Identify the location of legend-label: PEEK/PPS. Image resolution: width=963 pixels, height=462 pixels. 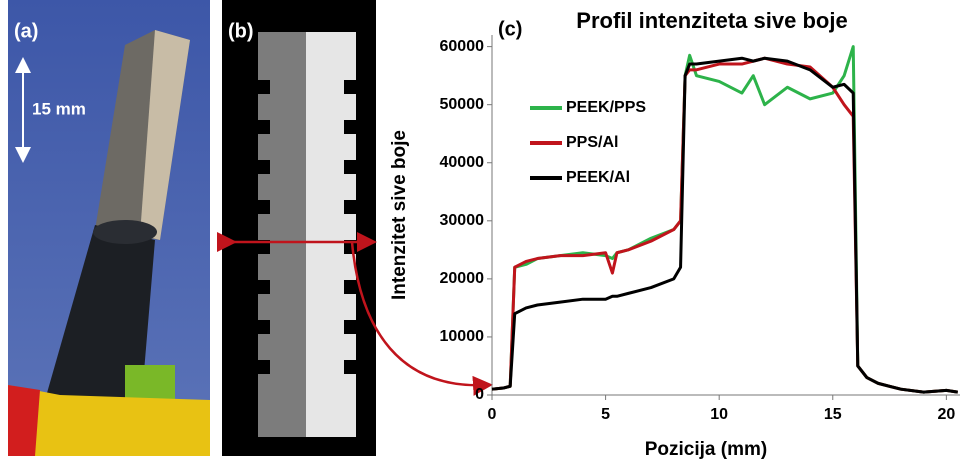
(606, 107).